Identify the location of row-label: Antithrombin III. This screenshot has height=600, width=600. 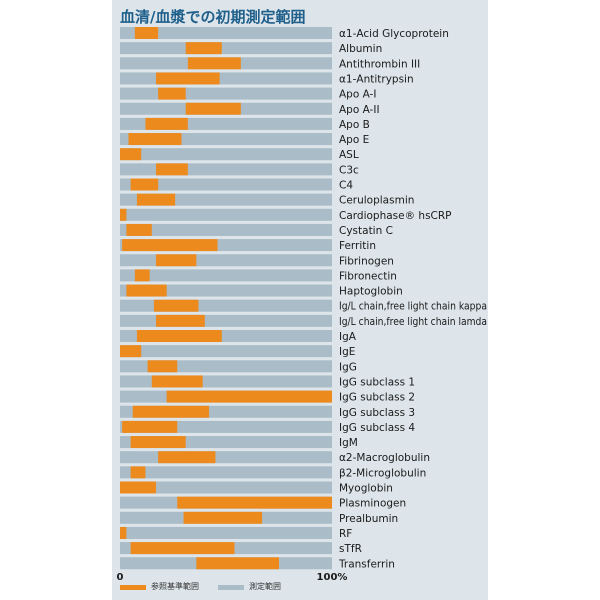
(379, 64).